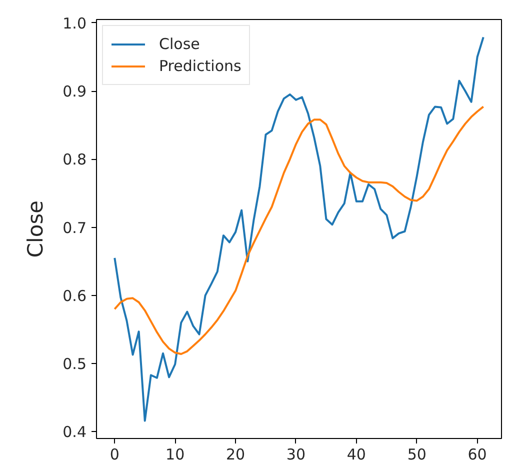 This screenshot has height=471, width=509. I want to click on y-tick-label: 1.0, so click(74, 23).